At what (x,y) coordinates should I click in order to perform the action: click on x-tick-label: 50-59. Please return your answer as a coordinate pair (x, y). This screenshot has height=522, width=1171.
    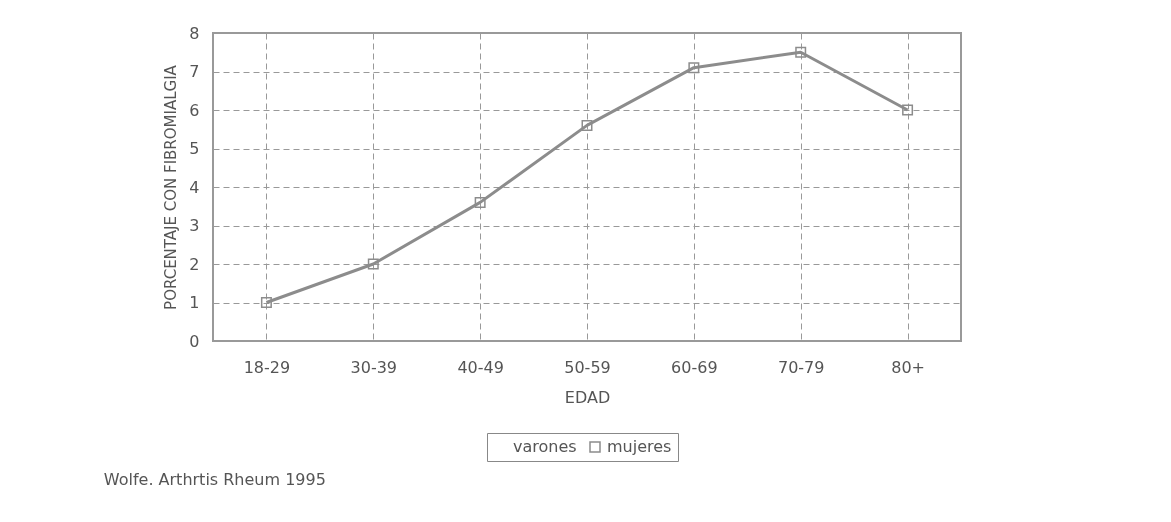
    Looking at the image, I should click on (587, 367).